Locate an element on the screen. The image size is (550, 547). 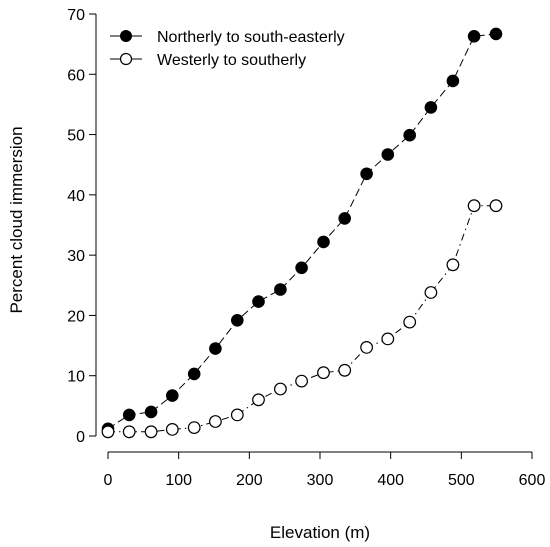
legend-label-westerly: Westerly to southerly is located at coordinates (231, 60).